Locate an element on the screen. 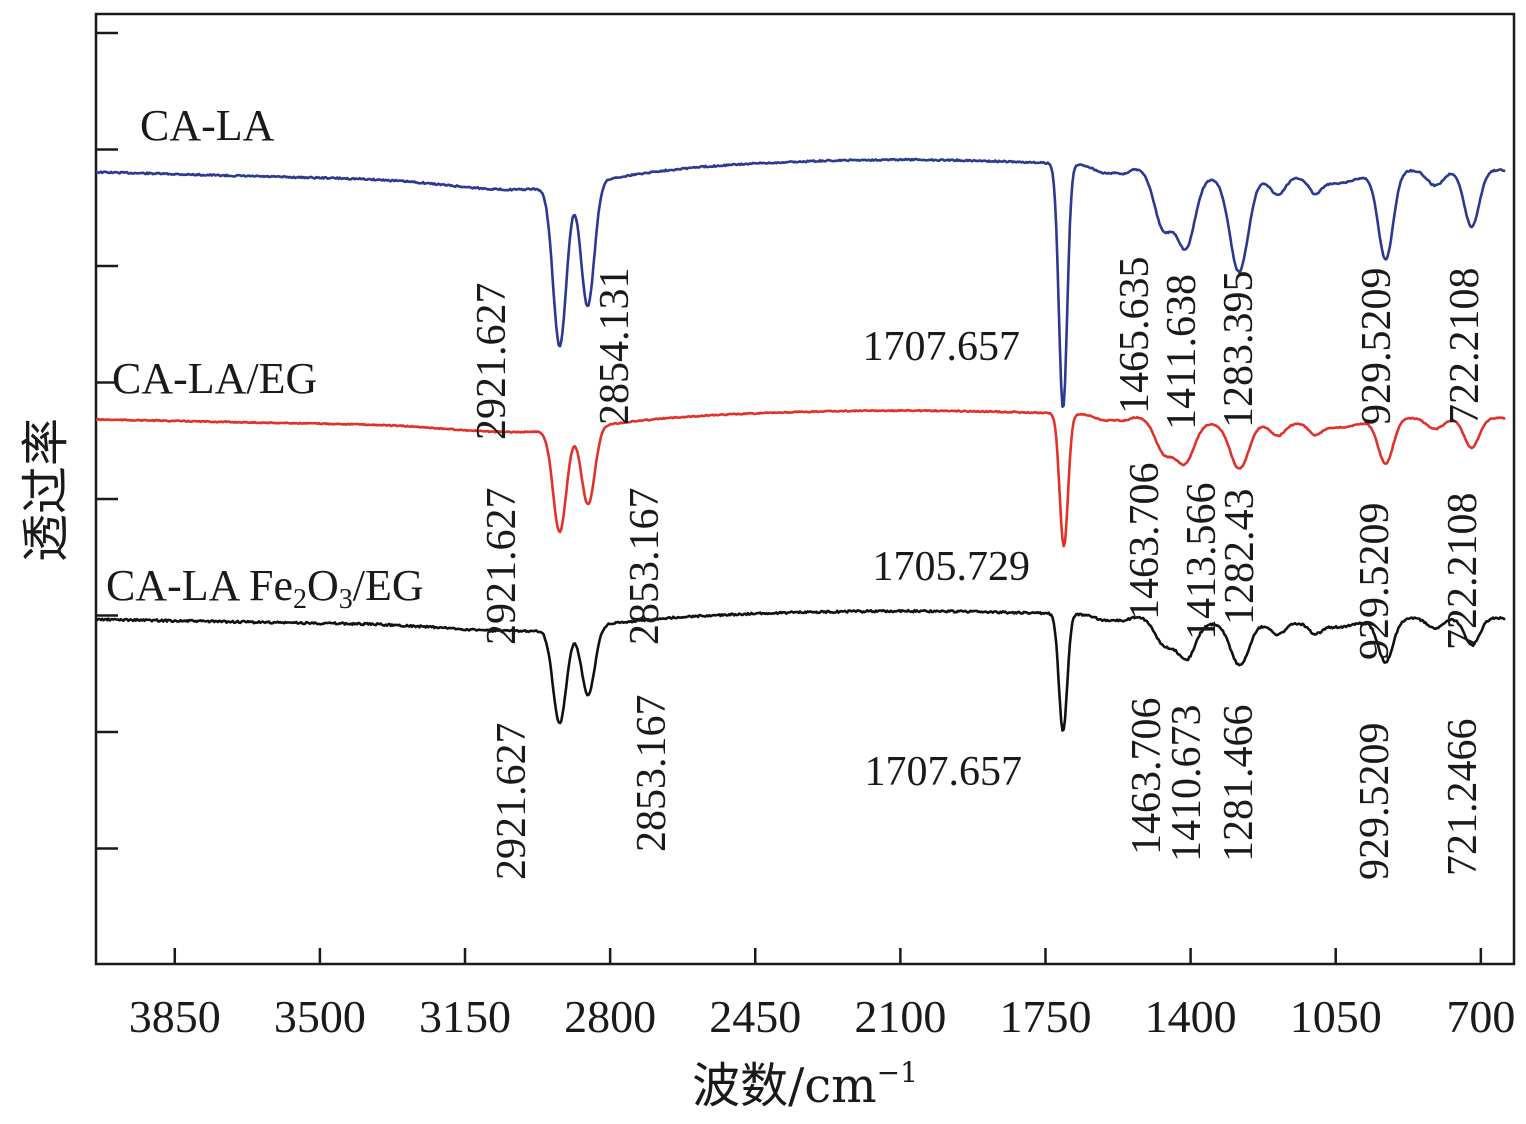  x-tick-label: 3850 is located at coordinates (175, 1016).